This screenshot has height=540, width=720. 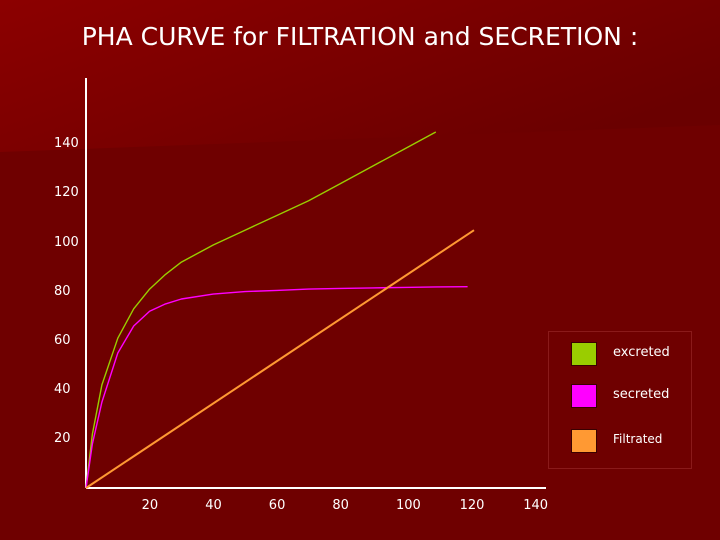 What do you see at coordinates (360, 36) in the screenshot?
I see `chart-title: PHA CURVE for FILTRATION and SECRETION :` at bounding box center [360, 36].